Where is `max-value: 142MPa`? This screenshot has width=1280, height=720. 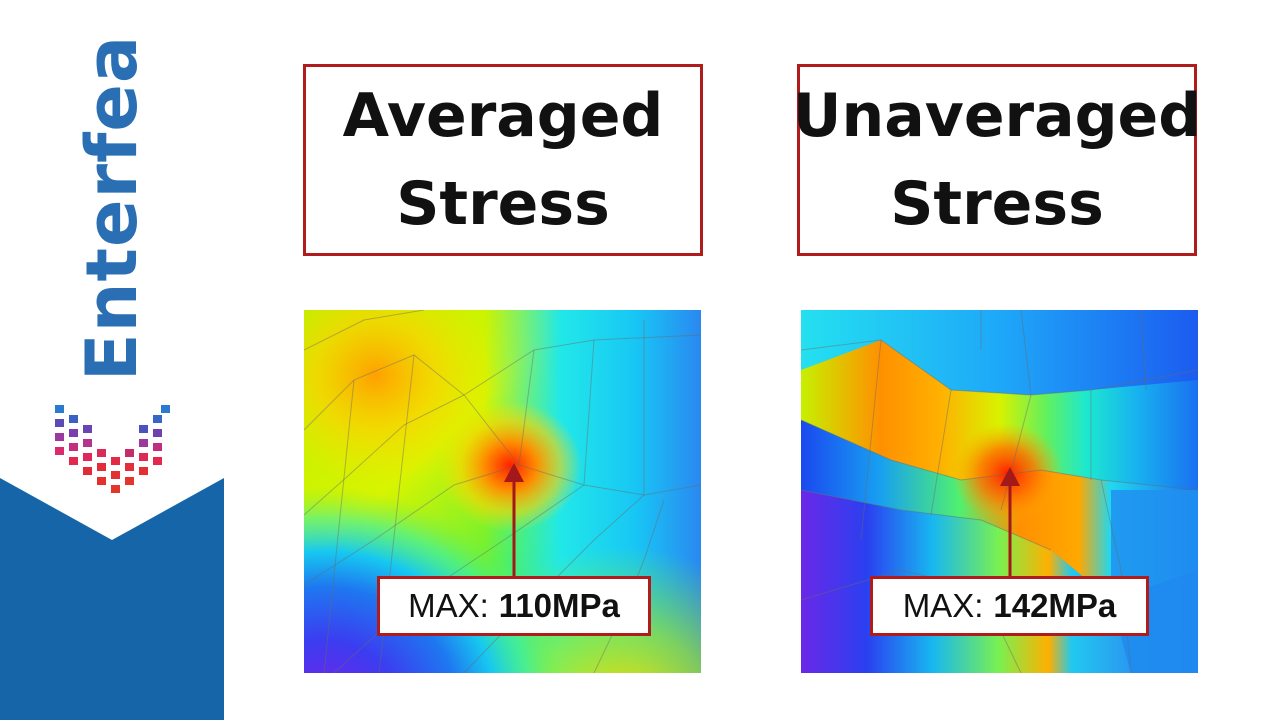 max-value: 142MPa is located at coordinates (1055, 605).